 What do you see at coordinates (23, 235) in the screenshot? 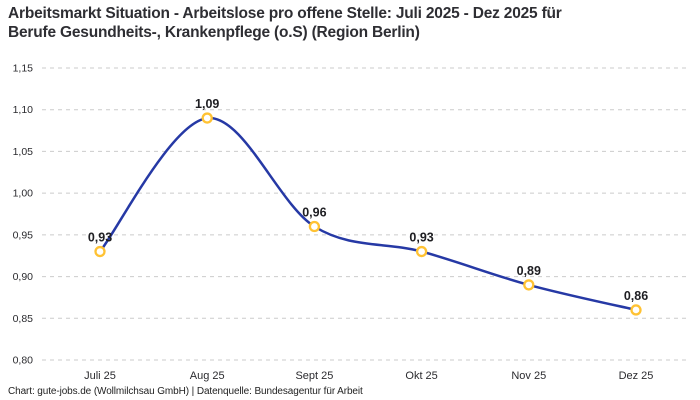
I see `y-tick-label: 0,95` at bounding box center [23, 235].